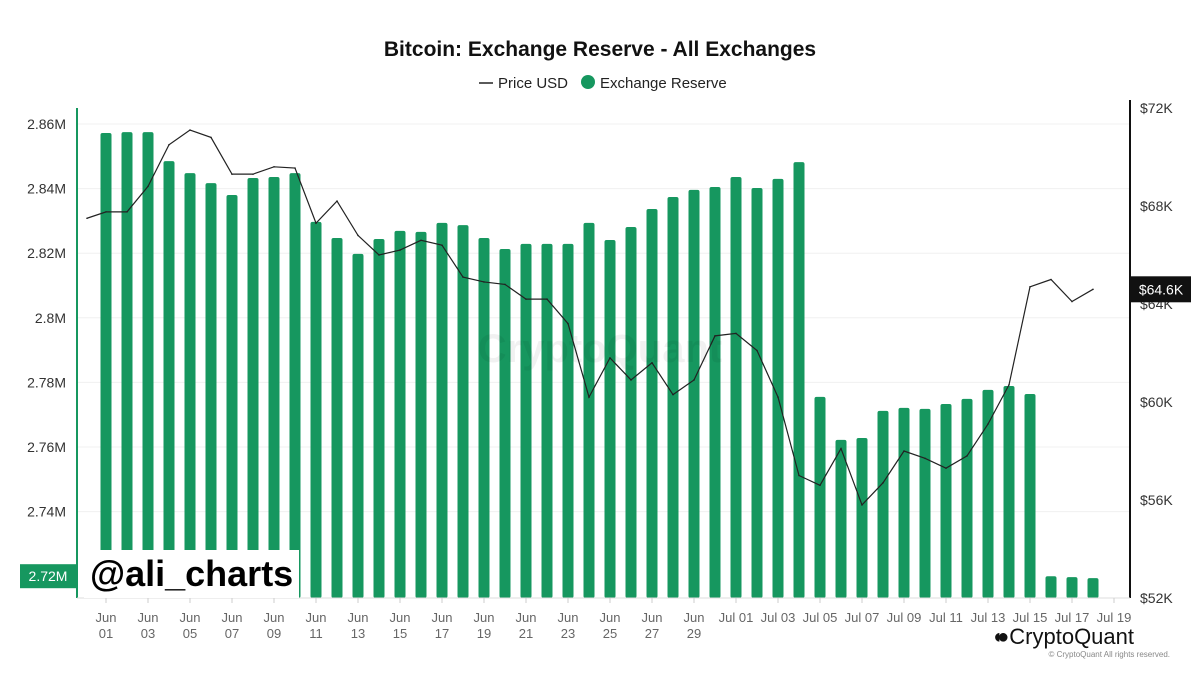  I want to click on author-handle: @ali_charts, so click(192, 574).